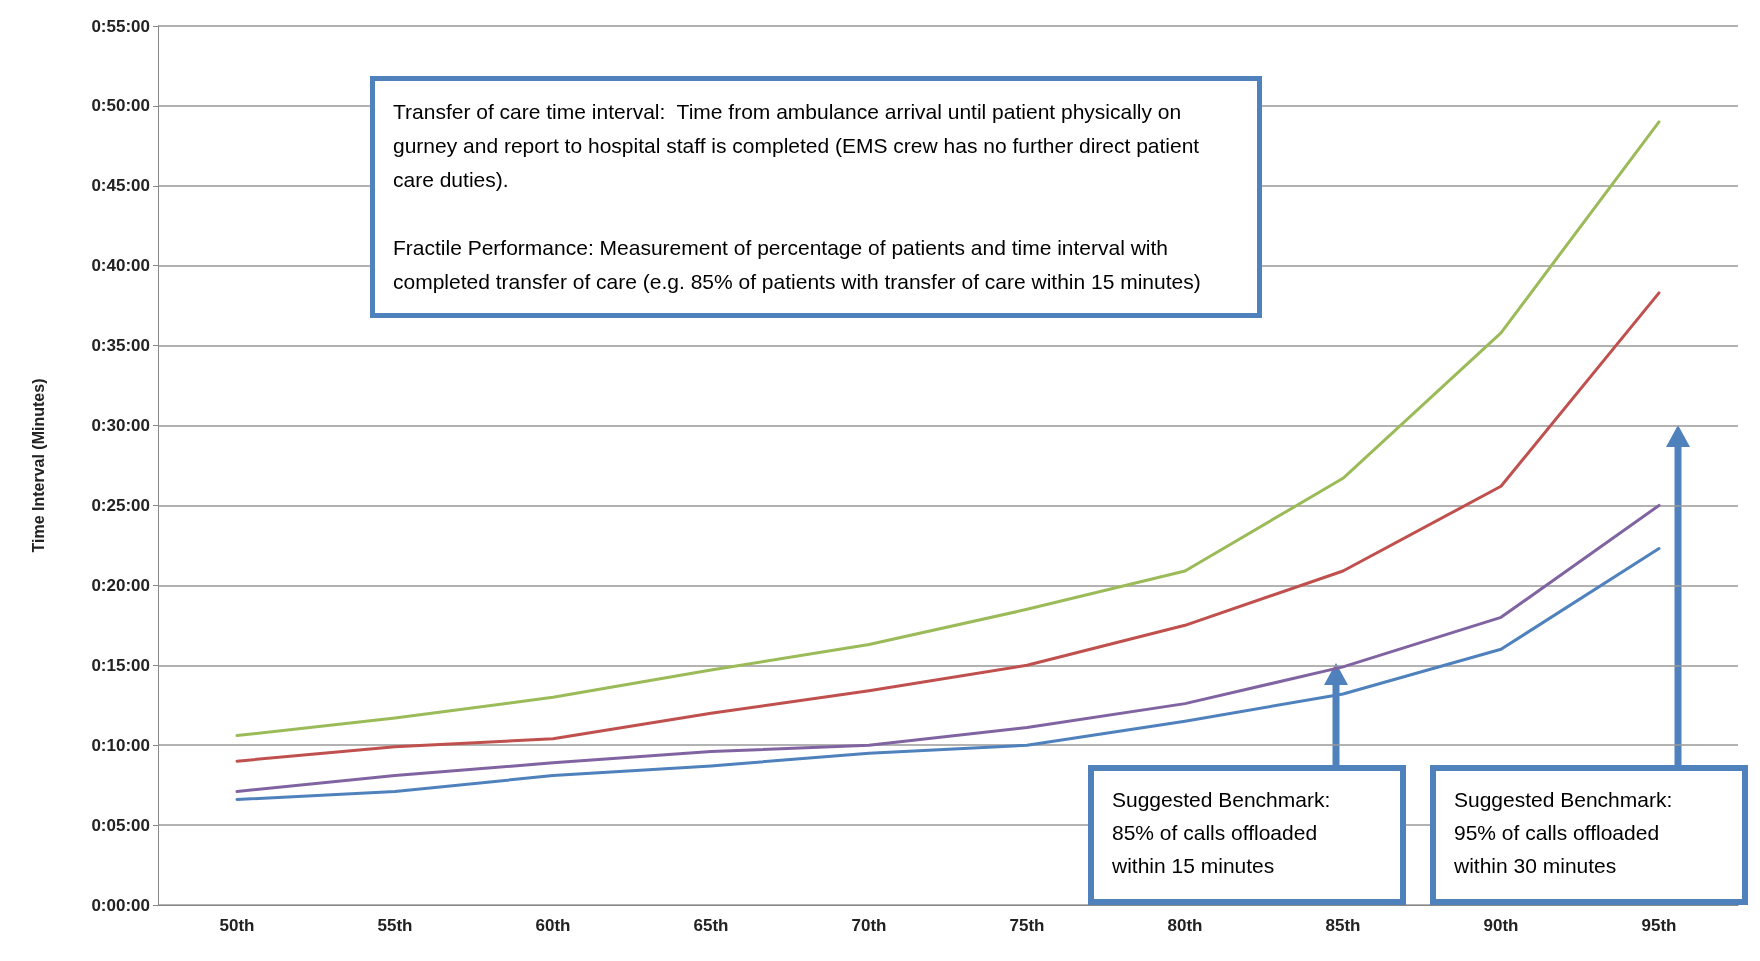 The width and height of the screenshot is (1760, 961). Describe the element at coordinates (120, 266) in the screenshot. I see `y-tick-label: 0:40:00` at that location.